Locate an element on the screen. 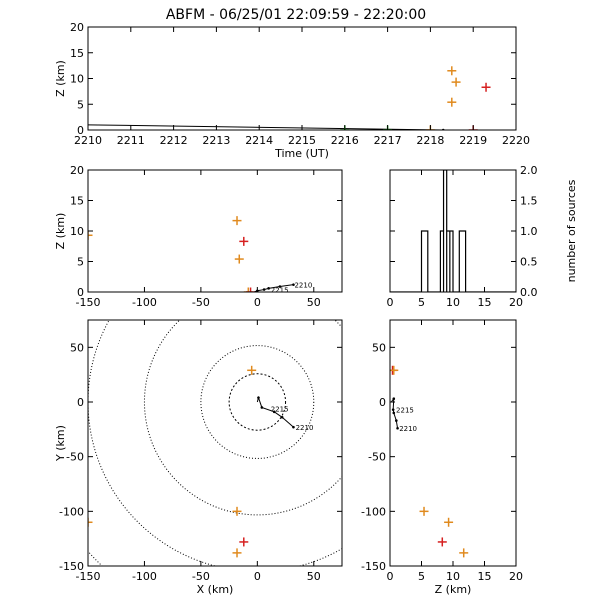 The height and width of the screenshot is (600, 600). z-histogram-panel: 0 5 10 15 200.0 0.5 1.0 1.5 2.0 number of sources is located at coordinates (483, 236).